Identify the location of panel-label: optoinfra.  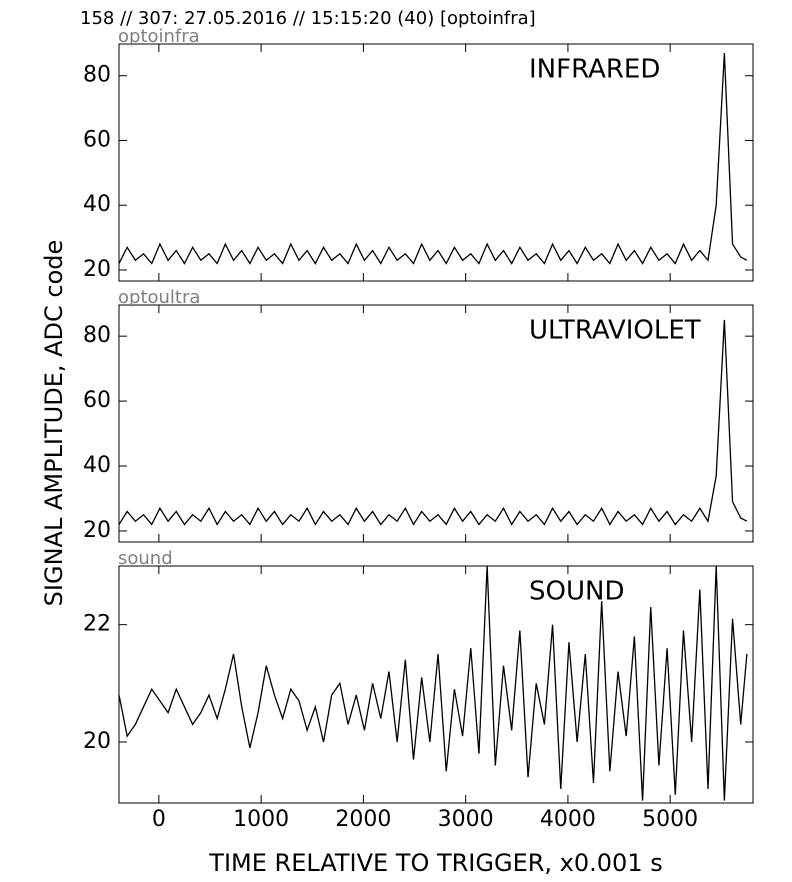
(159, 36).